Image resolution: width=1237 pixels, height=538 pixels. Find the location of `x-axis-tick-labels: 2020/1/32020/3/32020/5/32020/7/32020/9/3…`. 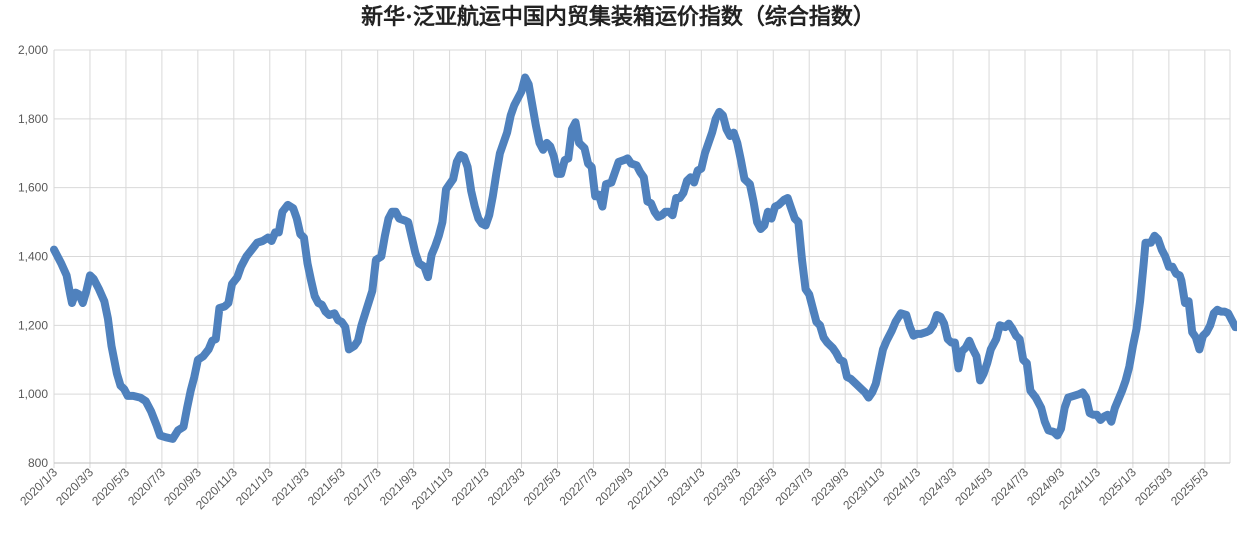

x-axis-tick-labels: 2020/1/32020/3/32020/5/32020/7/32020/9/3… is located at coordinates (614, 488).